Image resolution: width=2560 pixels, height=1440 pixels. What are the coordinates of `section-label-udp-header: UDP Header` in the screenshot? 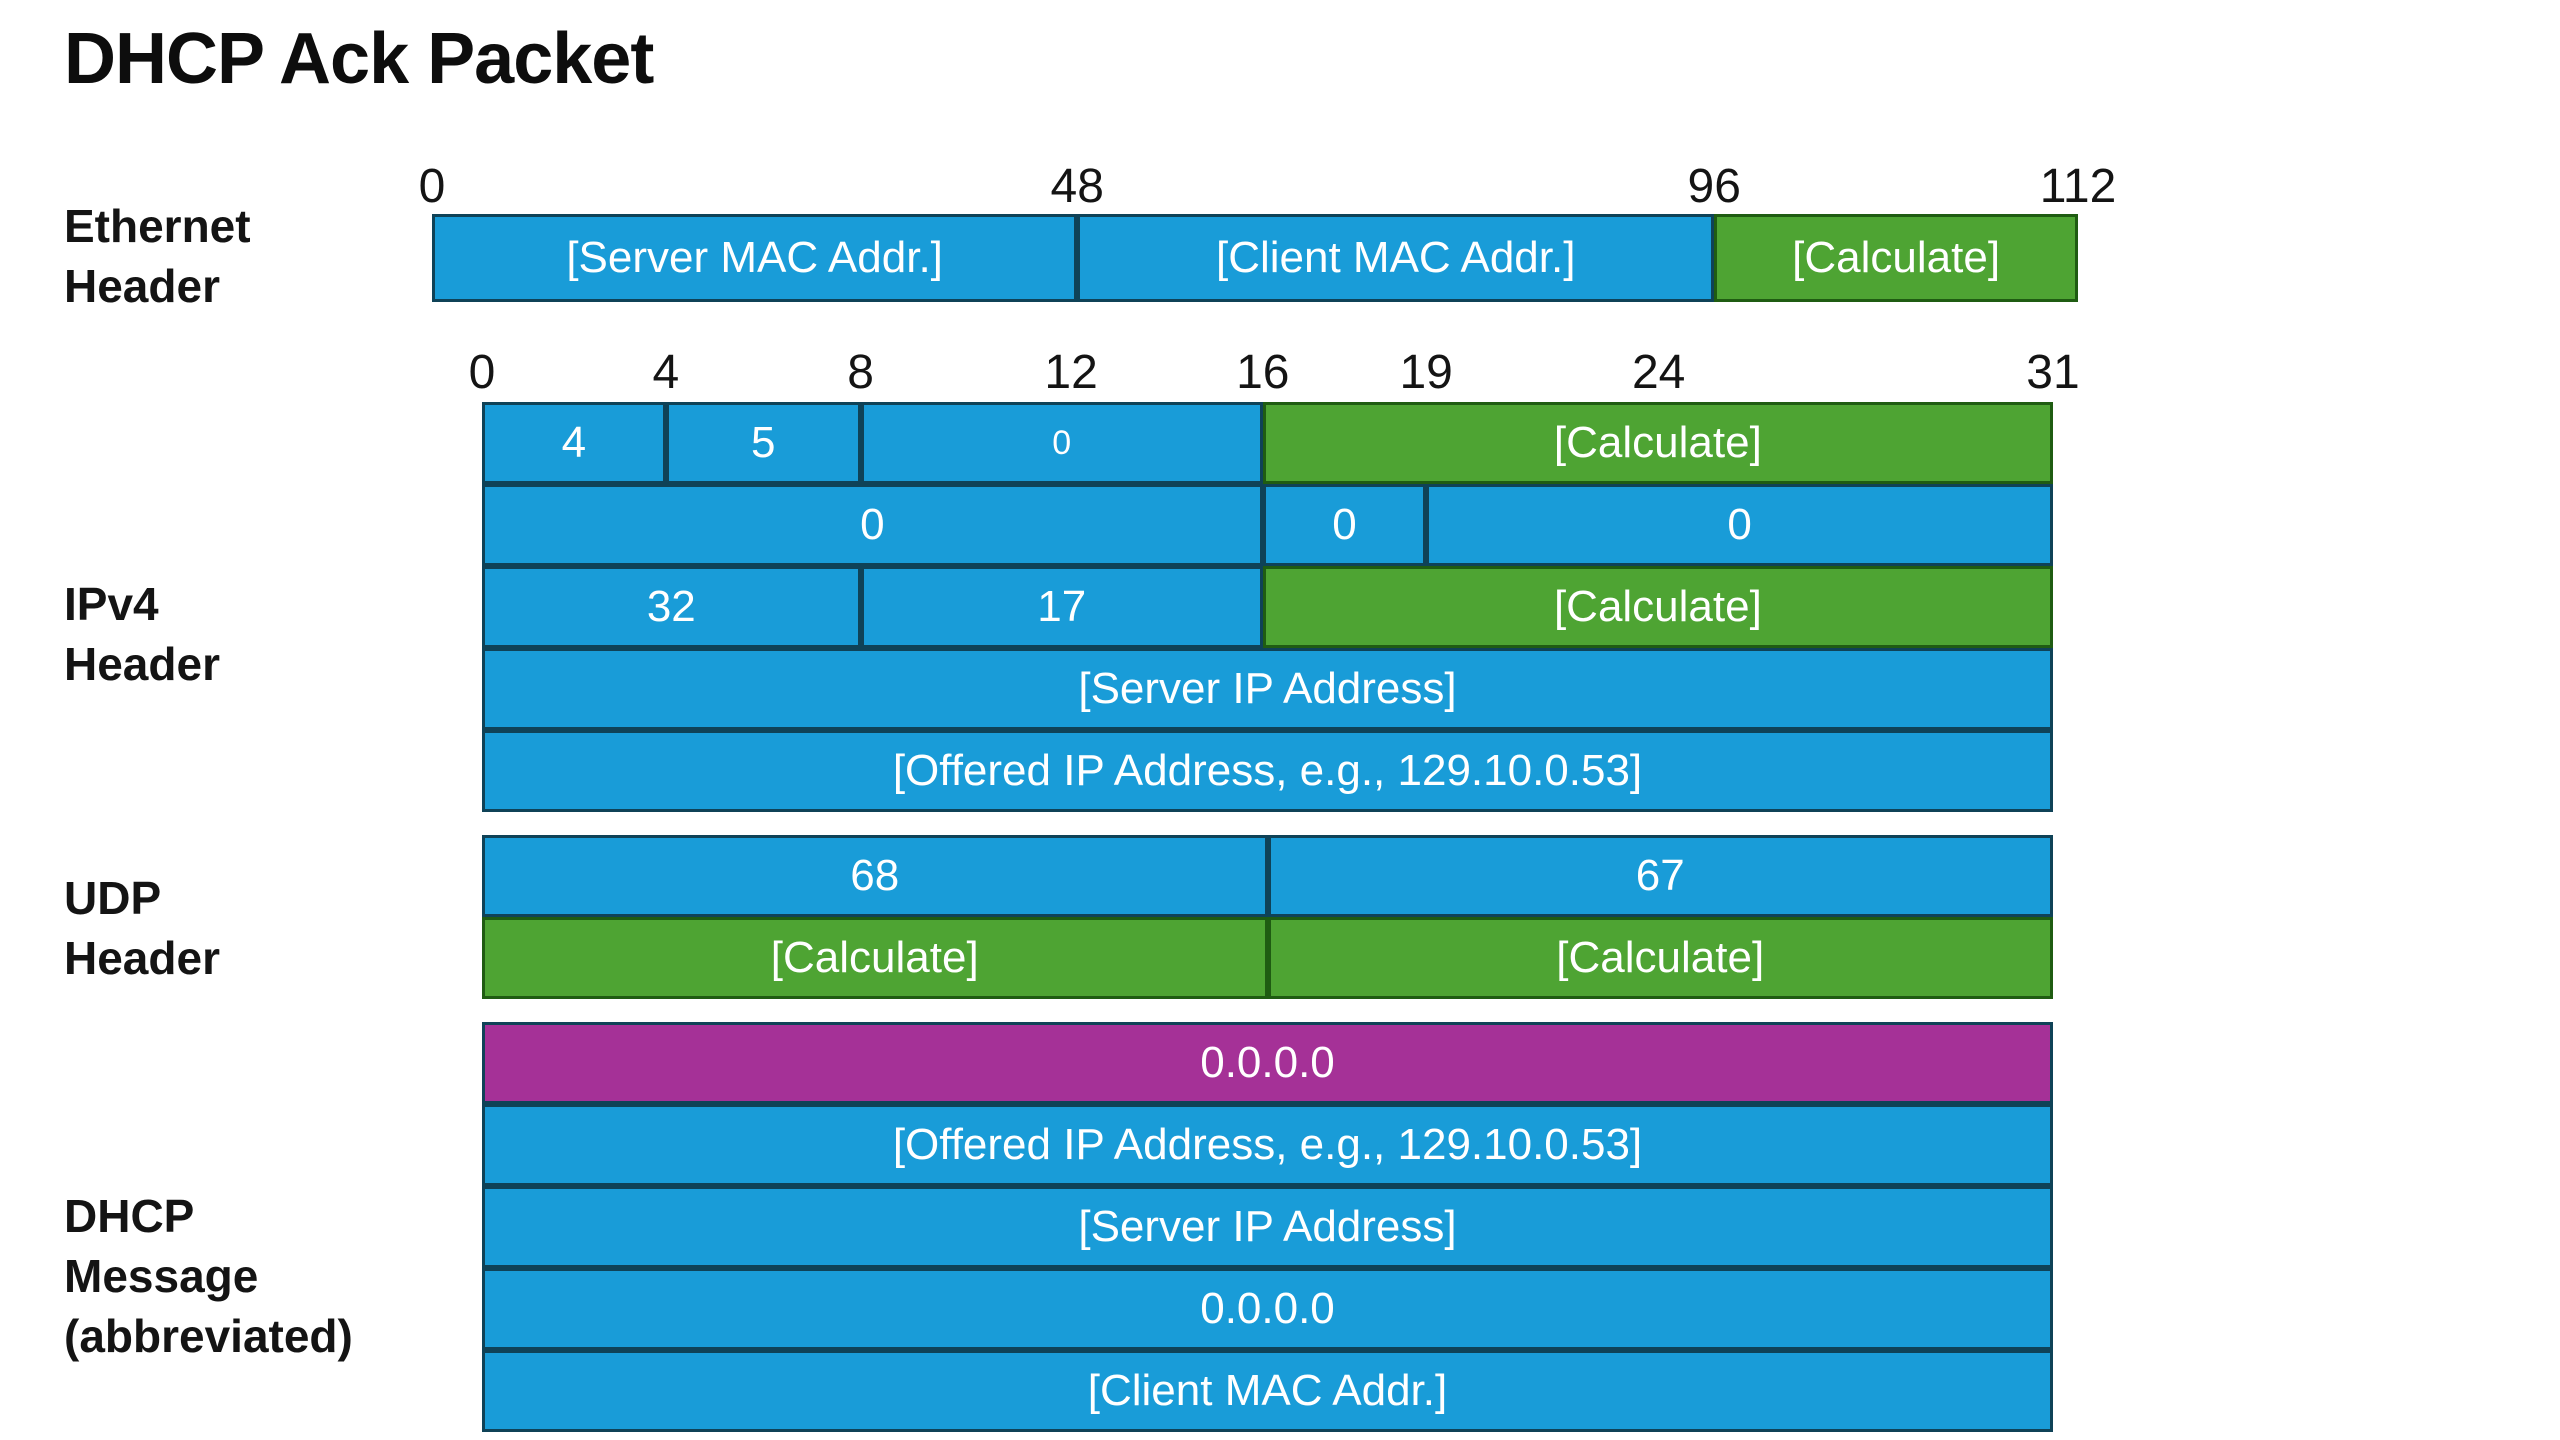 It's located at (142, 928).